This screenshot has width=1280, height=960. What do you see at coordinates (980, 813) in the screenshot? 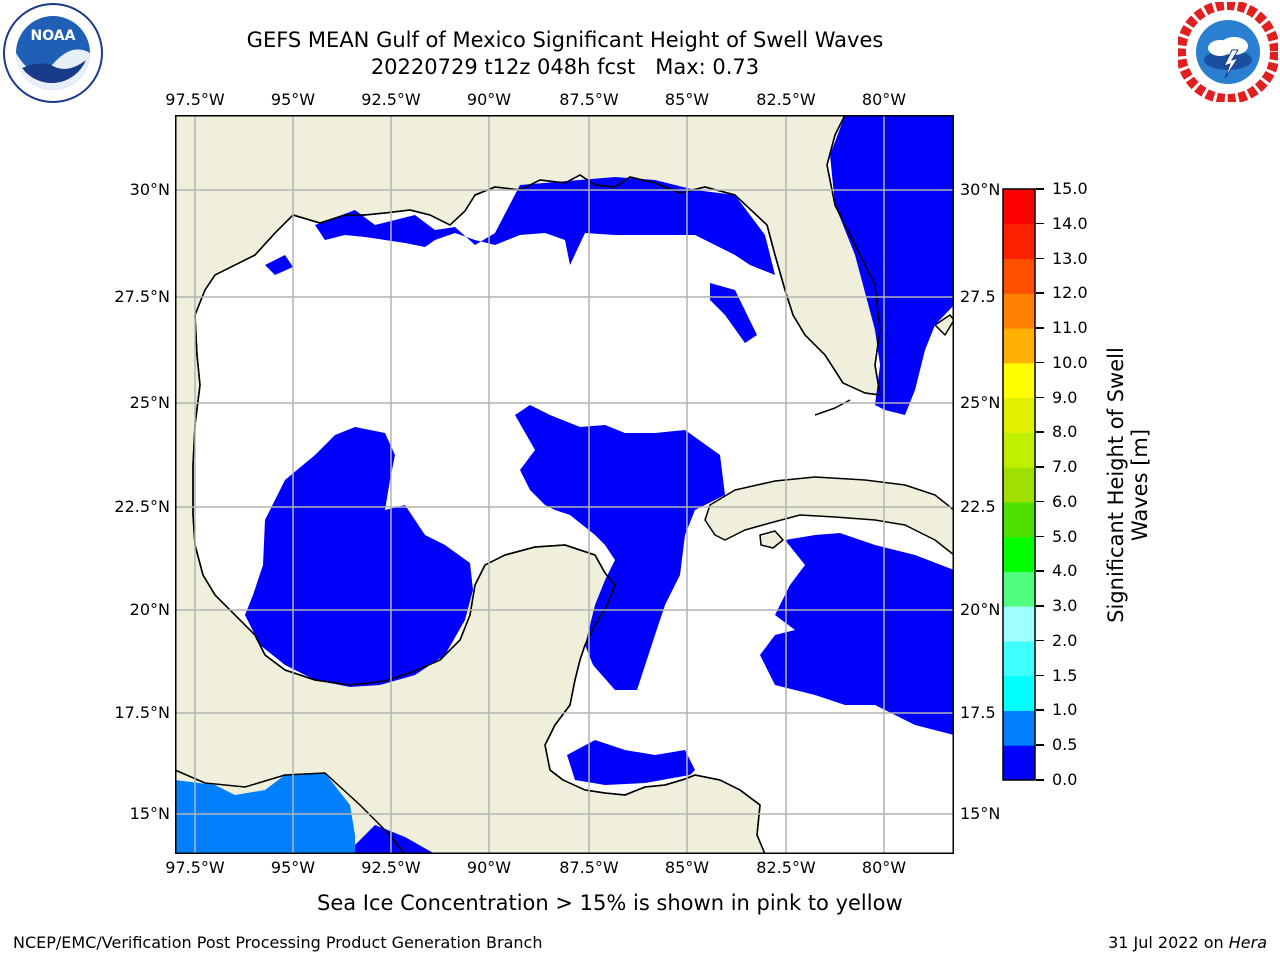
I see `lat-label-right: 15°N` at bounding box center [980, 813].